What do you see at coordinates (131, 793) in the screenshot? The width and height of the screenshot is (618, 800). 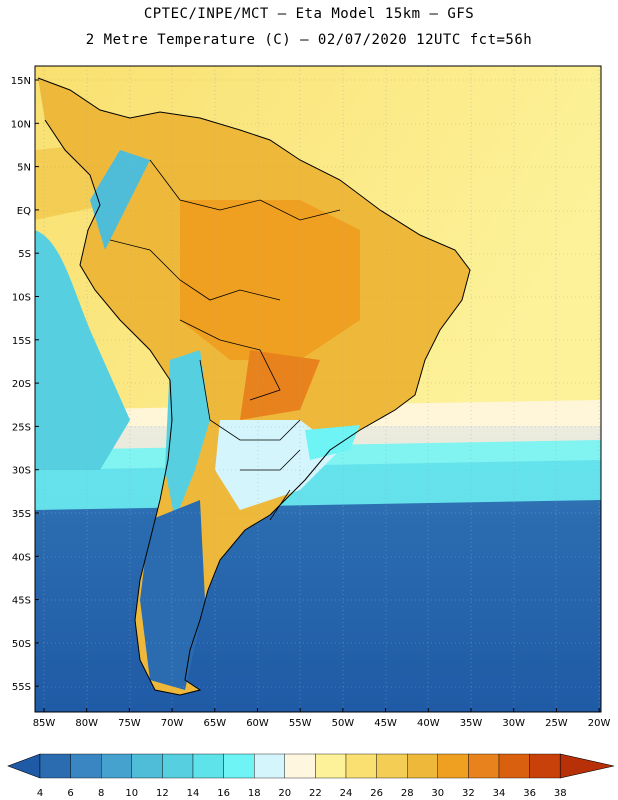 I see `colorbar-tick-label: 10` at bounding box center [131, 793].